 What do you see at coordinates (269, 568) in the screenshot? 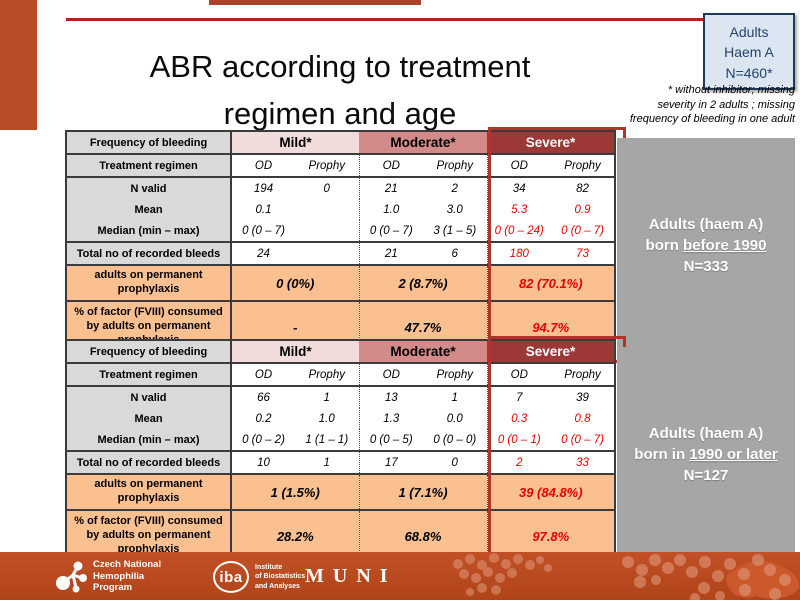
I see `iba-line: Institute` at bounding box center [269, 568].